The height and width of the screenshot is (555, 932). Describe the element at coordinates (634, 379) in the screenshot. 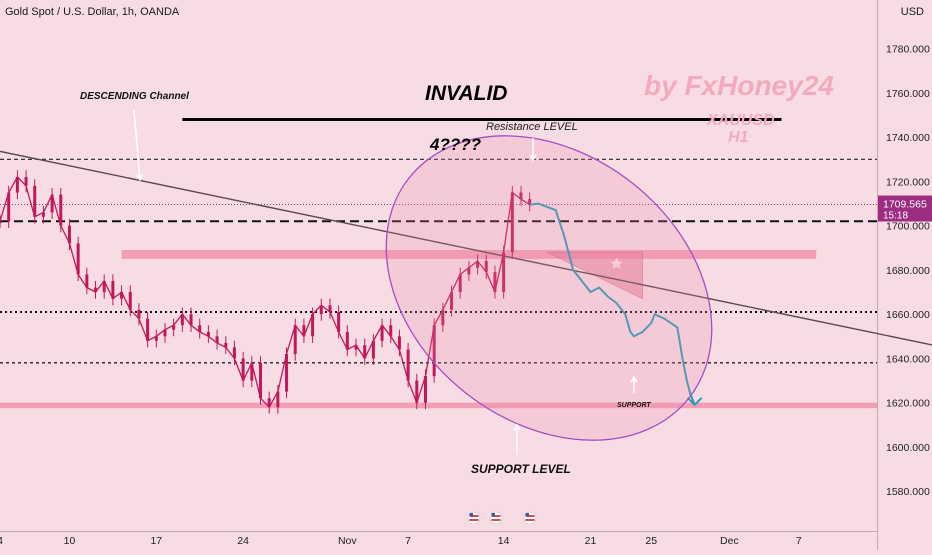

I see `support-arrow-head` at that location.